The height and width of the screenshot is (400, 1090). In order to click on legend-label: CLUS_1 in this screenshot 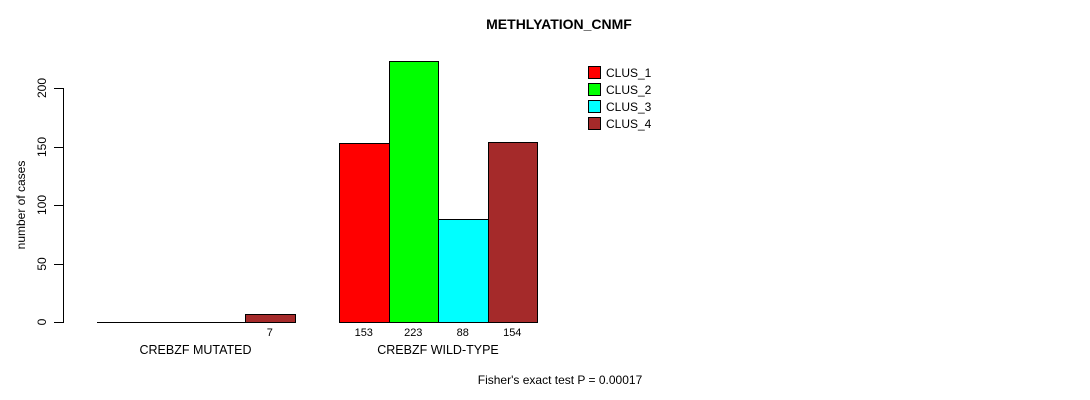, I will do `click(629, 72)`.